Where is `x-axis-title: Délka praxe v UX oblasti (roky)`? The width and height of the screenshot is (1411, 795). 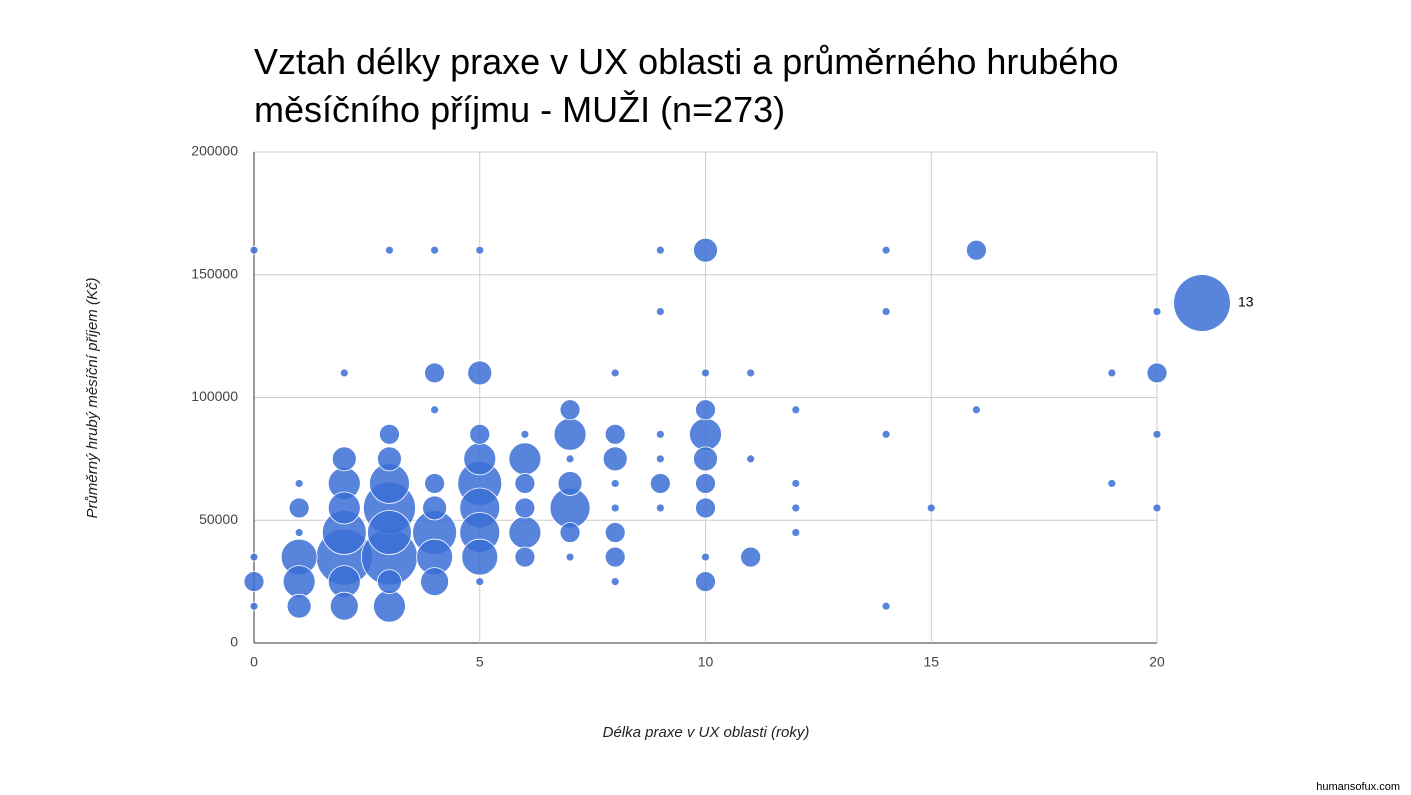
x-axis-title: Délka praxe v UX oblasti (roky) is located at coordinates (706, 732).